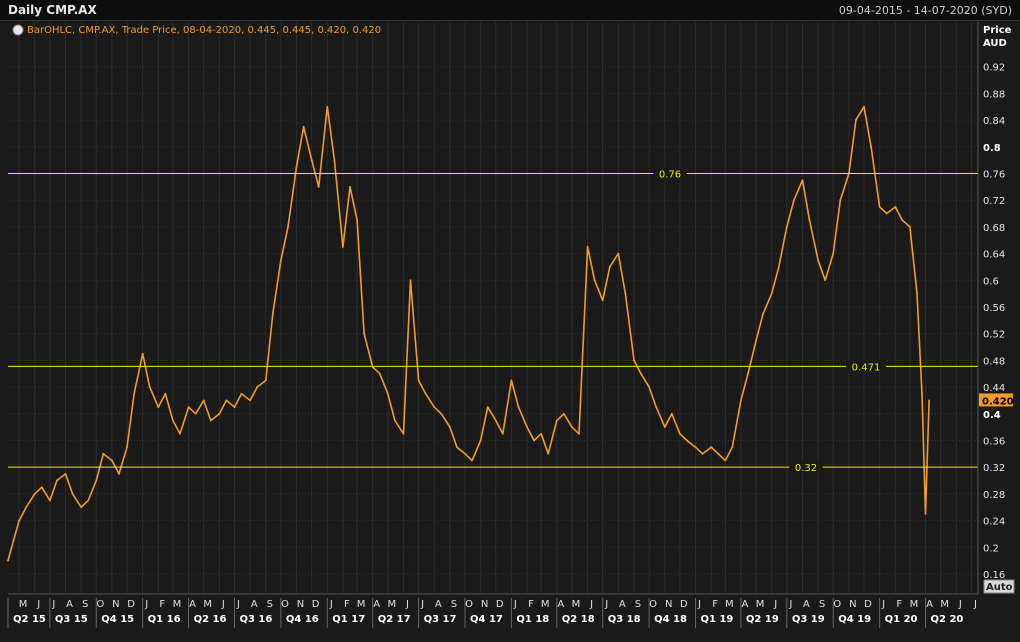 This screenshot has height=642, width=1020. I want to click on y-tick-label: 0.4, so click(992, 415).